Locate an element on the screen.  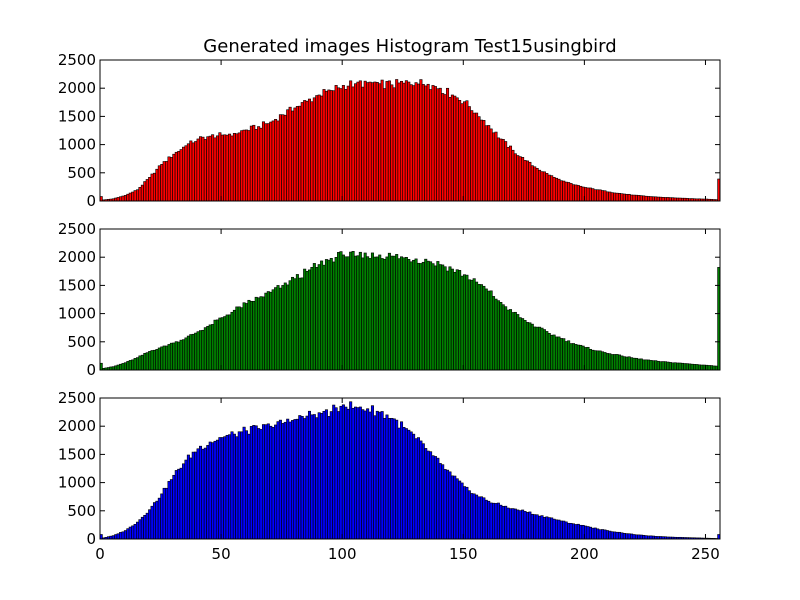
y-tick-label-green-500: 500 is located at coordinates (81, 342).